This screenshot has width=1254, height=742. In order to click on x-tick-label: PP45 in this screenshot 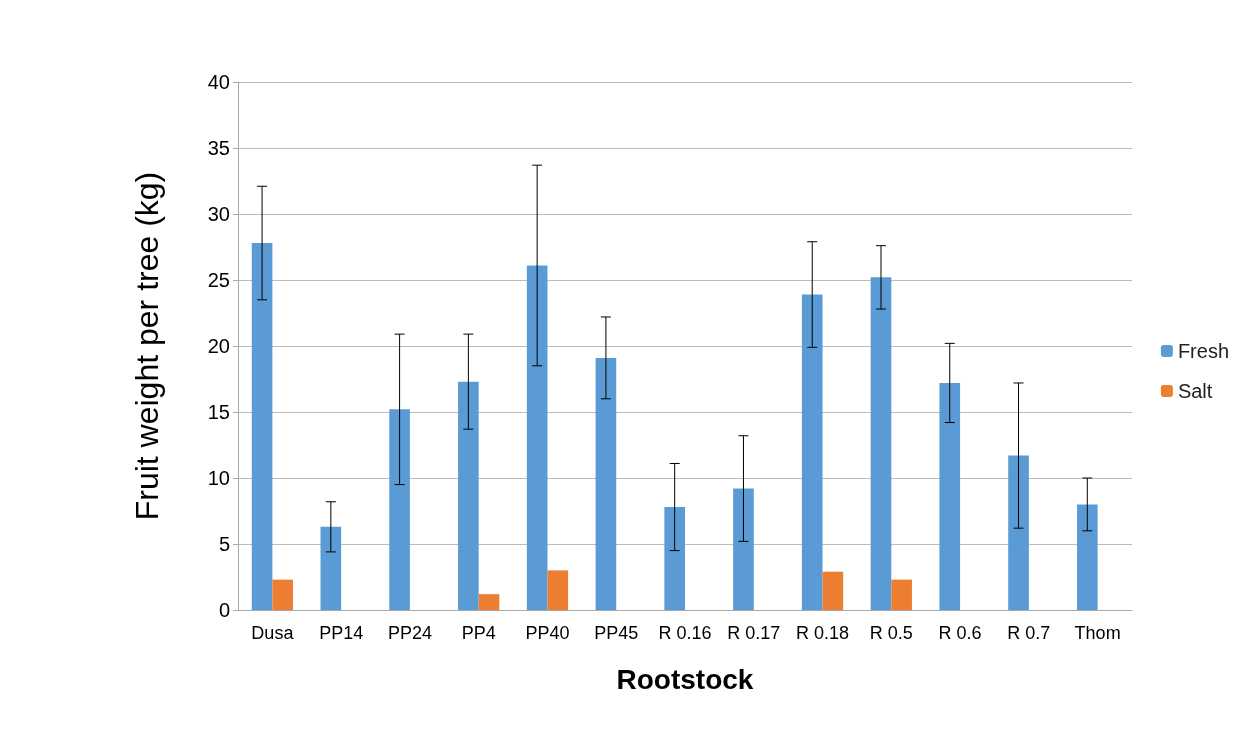, I will do `click(616, 633)`.